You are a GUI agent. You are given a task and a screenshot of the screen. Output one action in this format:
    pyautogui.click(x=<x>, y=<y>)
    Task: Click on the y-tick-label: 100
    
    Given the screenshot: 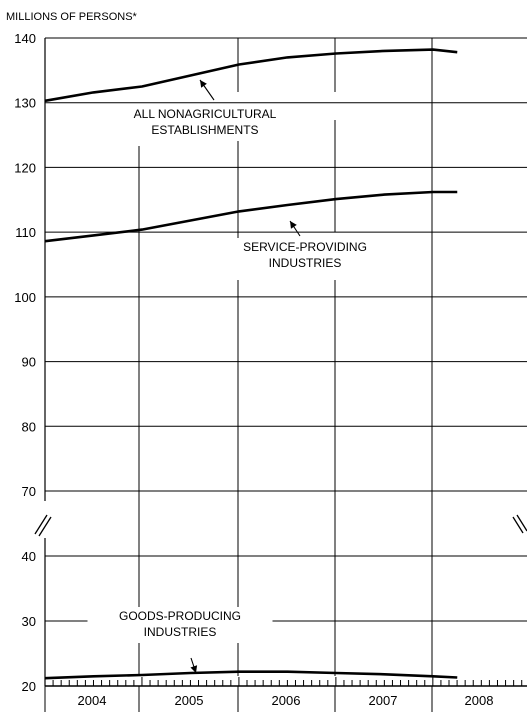 What is the action you would take?
    pyautogui.click(x=25, y=297)
    